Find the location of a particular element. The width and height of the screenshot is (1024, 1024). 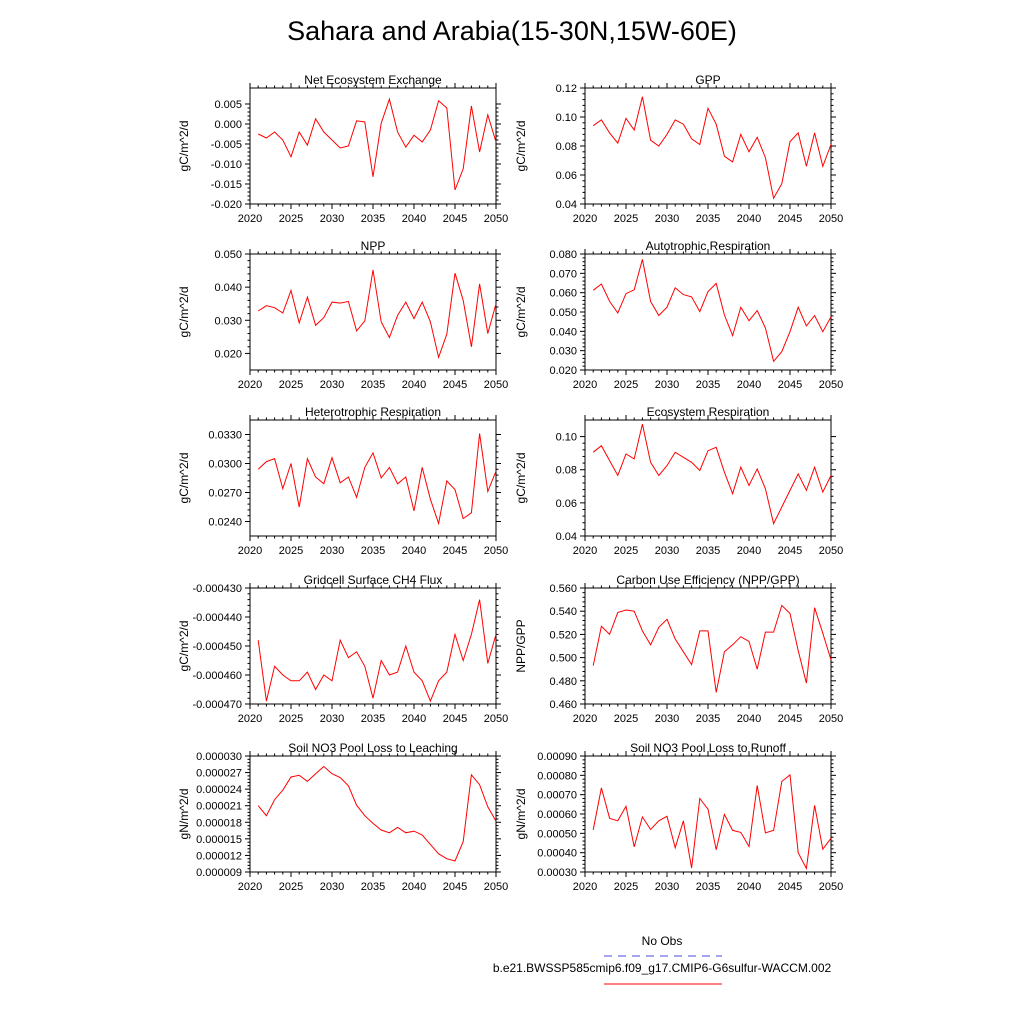

y-tick-label: 0.000027 is located at coordinates (219, 774).